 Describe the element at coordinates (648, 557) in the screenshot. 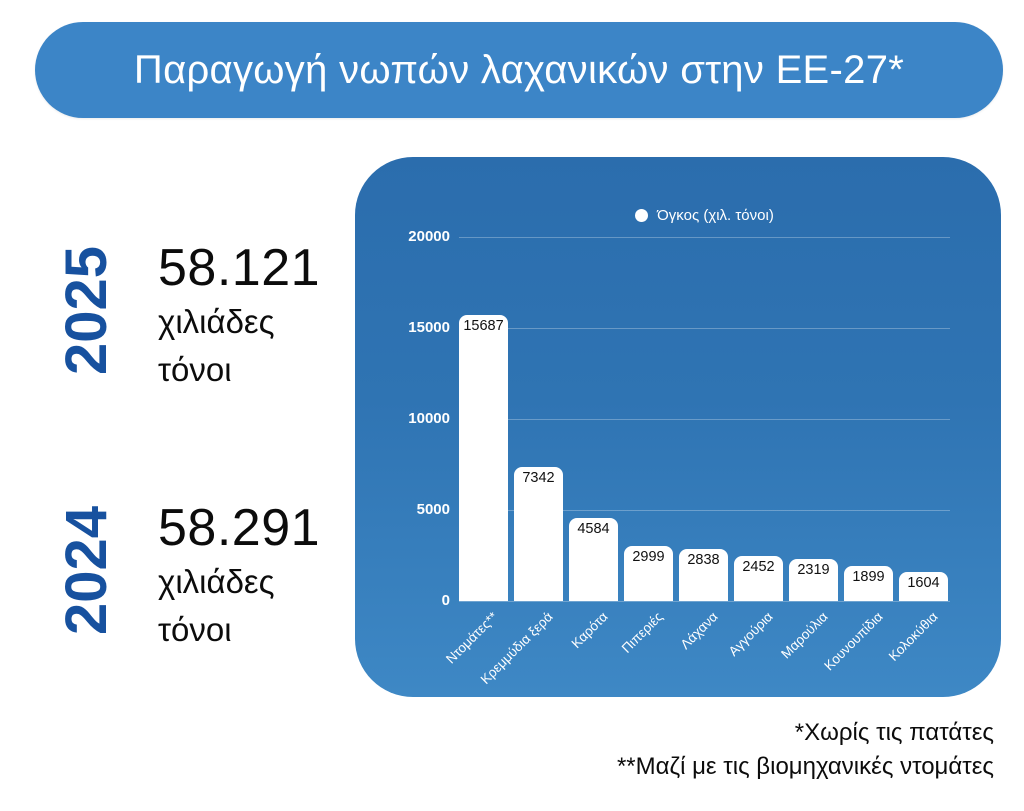

I see `bar-value-label: 2999` at that location.